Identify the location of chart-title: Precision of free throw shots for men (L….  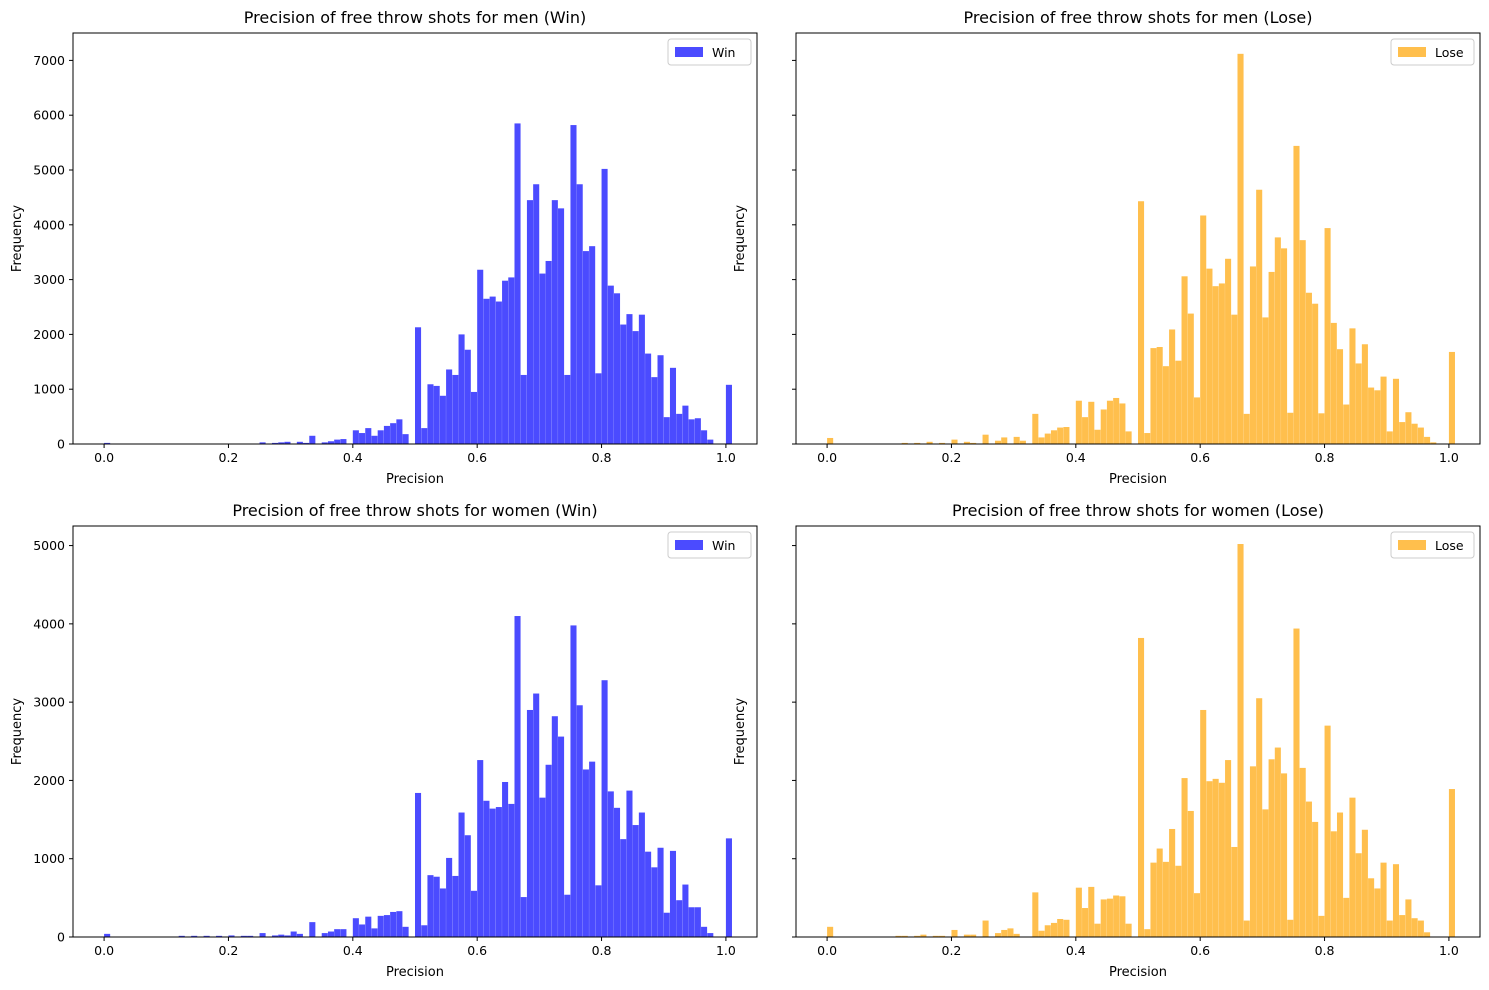
(1137, 17).